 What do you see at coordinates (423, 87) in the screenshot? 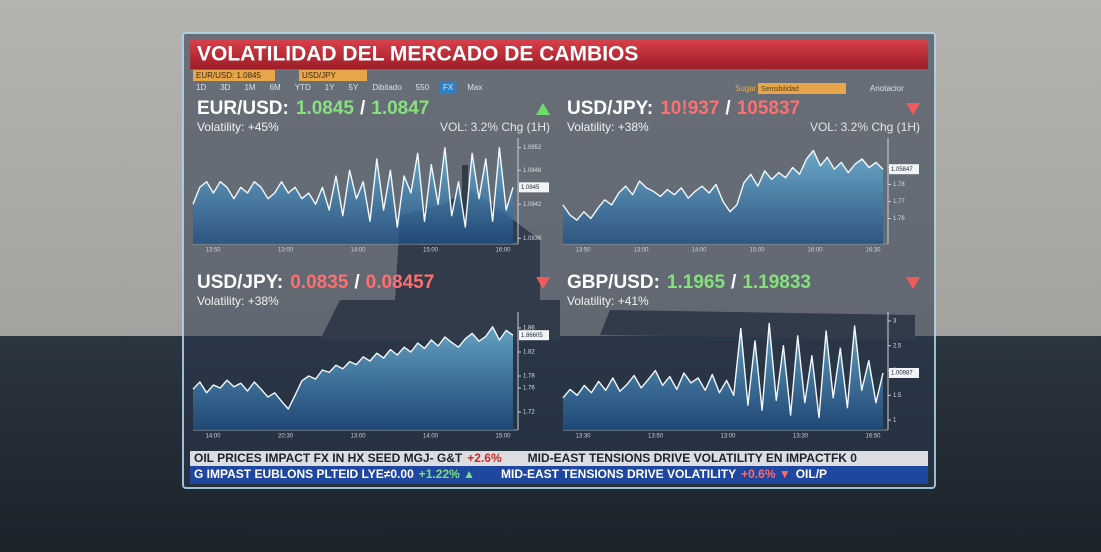
I see `time-tab: 550` at bounding box center [423, 87].